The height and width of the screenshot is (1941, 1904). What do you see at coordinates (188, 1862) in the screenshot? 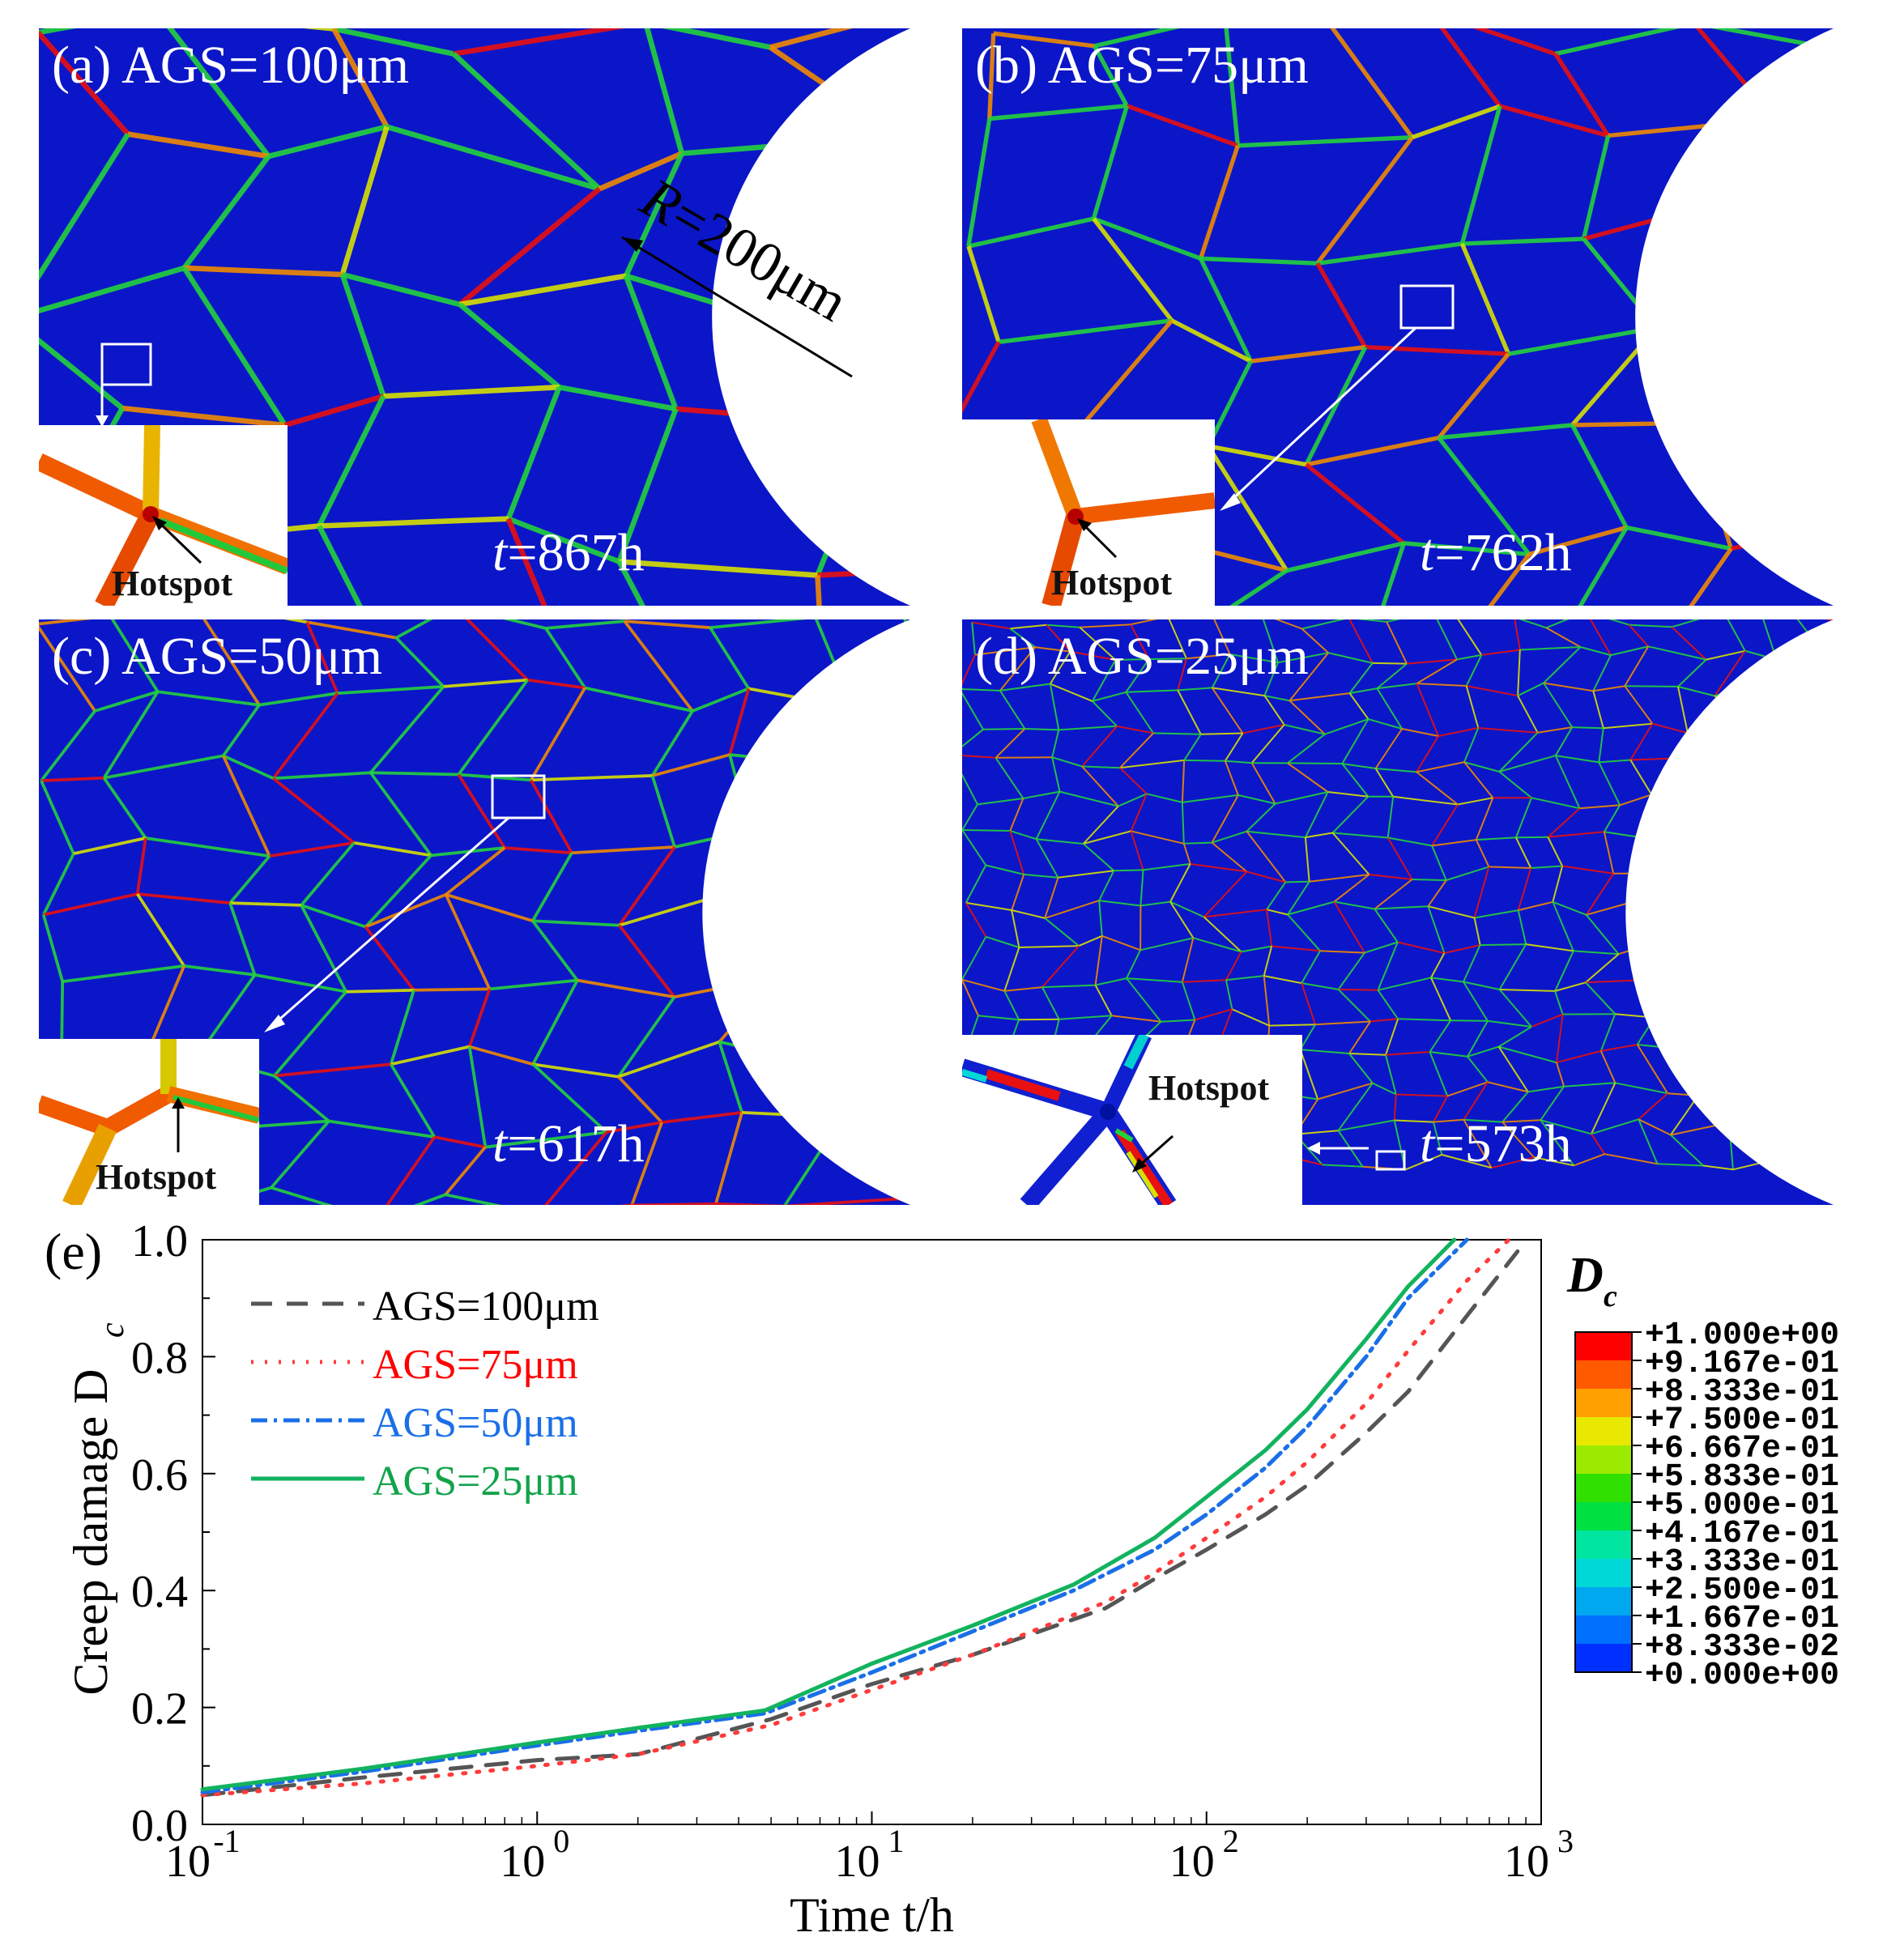
I see `x-tick-label: 10` at bounding box center [188, 1862].